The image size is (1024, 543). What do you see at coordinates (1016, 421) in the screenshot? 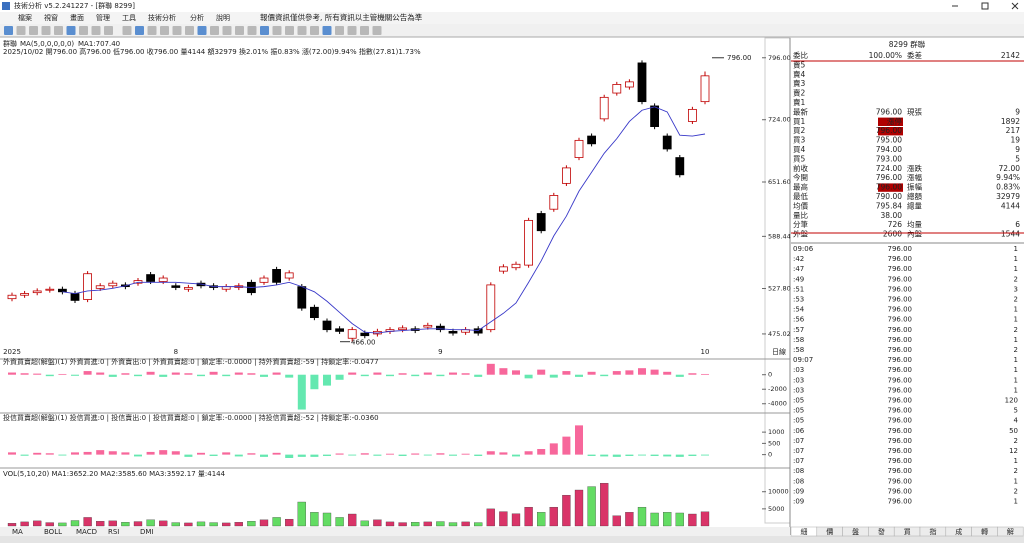
I see `tick-volume: 4` at bounding box center [1016, 421].